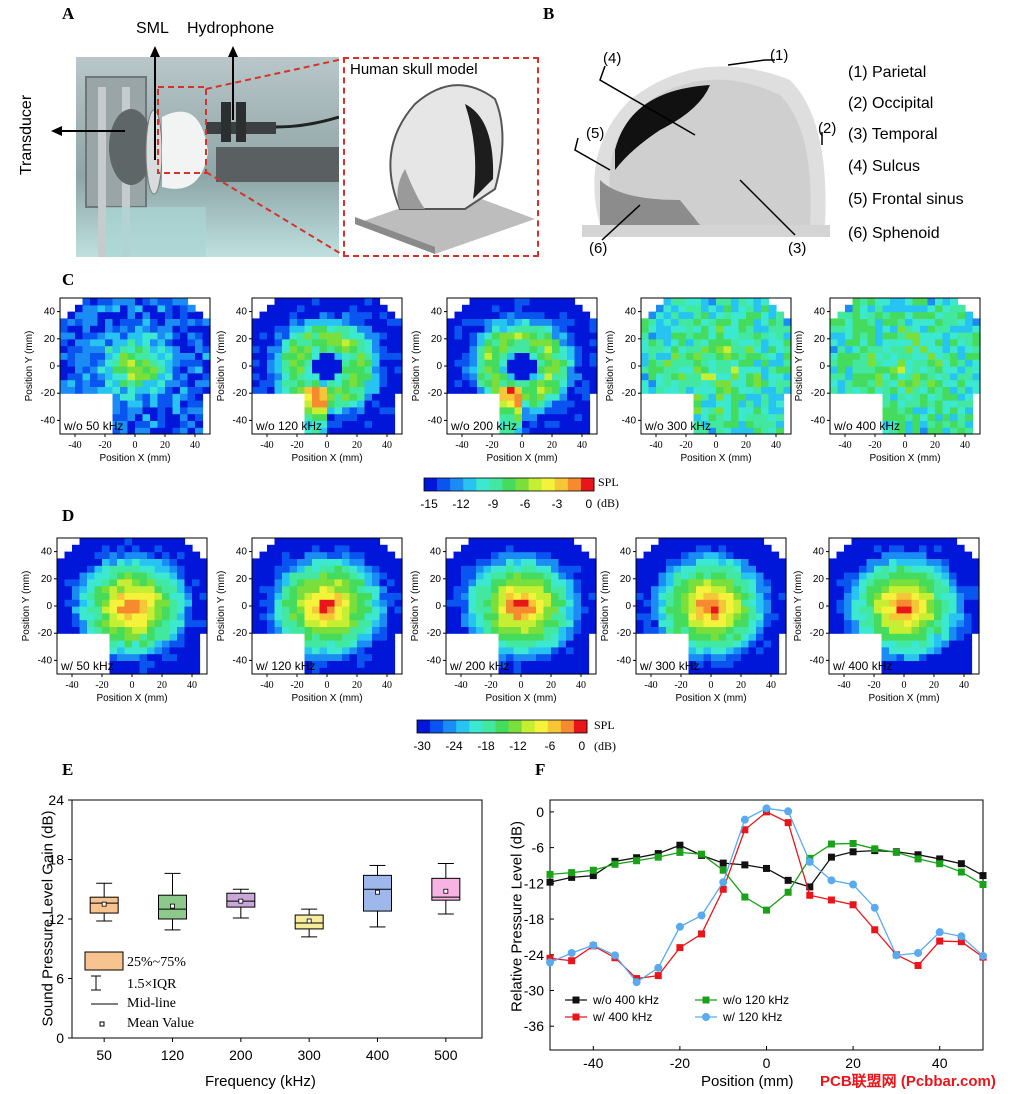 The image size is (1023, 1094). Describe the element at coordinates (155, 51) in the screenshot. I see `sml-arrowhead` at that location.